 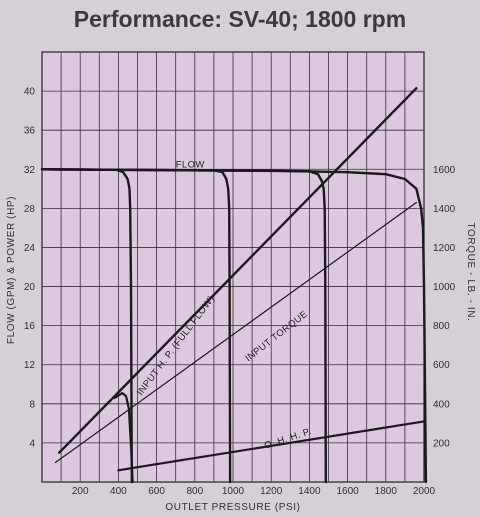 What do you see at coordinates (254, 491) in the screenshot?
I see `x-axis-ticks: 200 400 600 800 1000 1200 1400 1600 1800 2000` at bounding box center [254, 491].